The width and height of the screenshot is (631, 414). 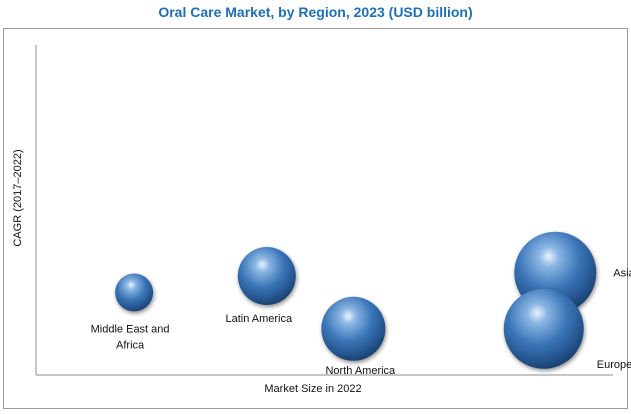 What do you see at coordinates (134, 292) in the screenshot?
I see `bubble-middle-east-and` at bounding box center [134, 292].